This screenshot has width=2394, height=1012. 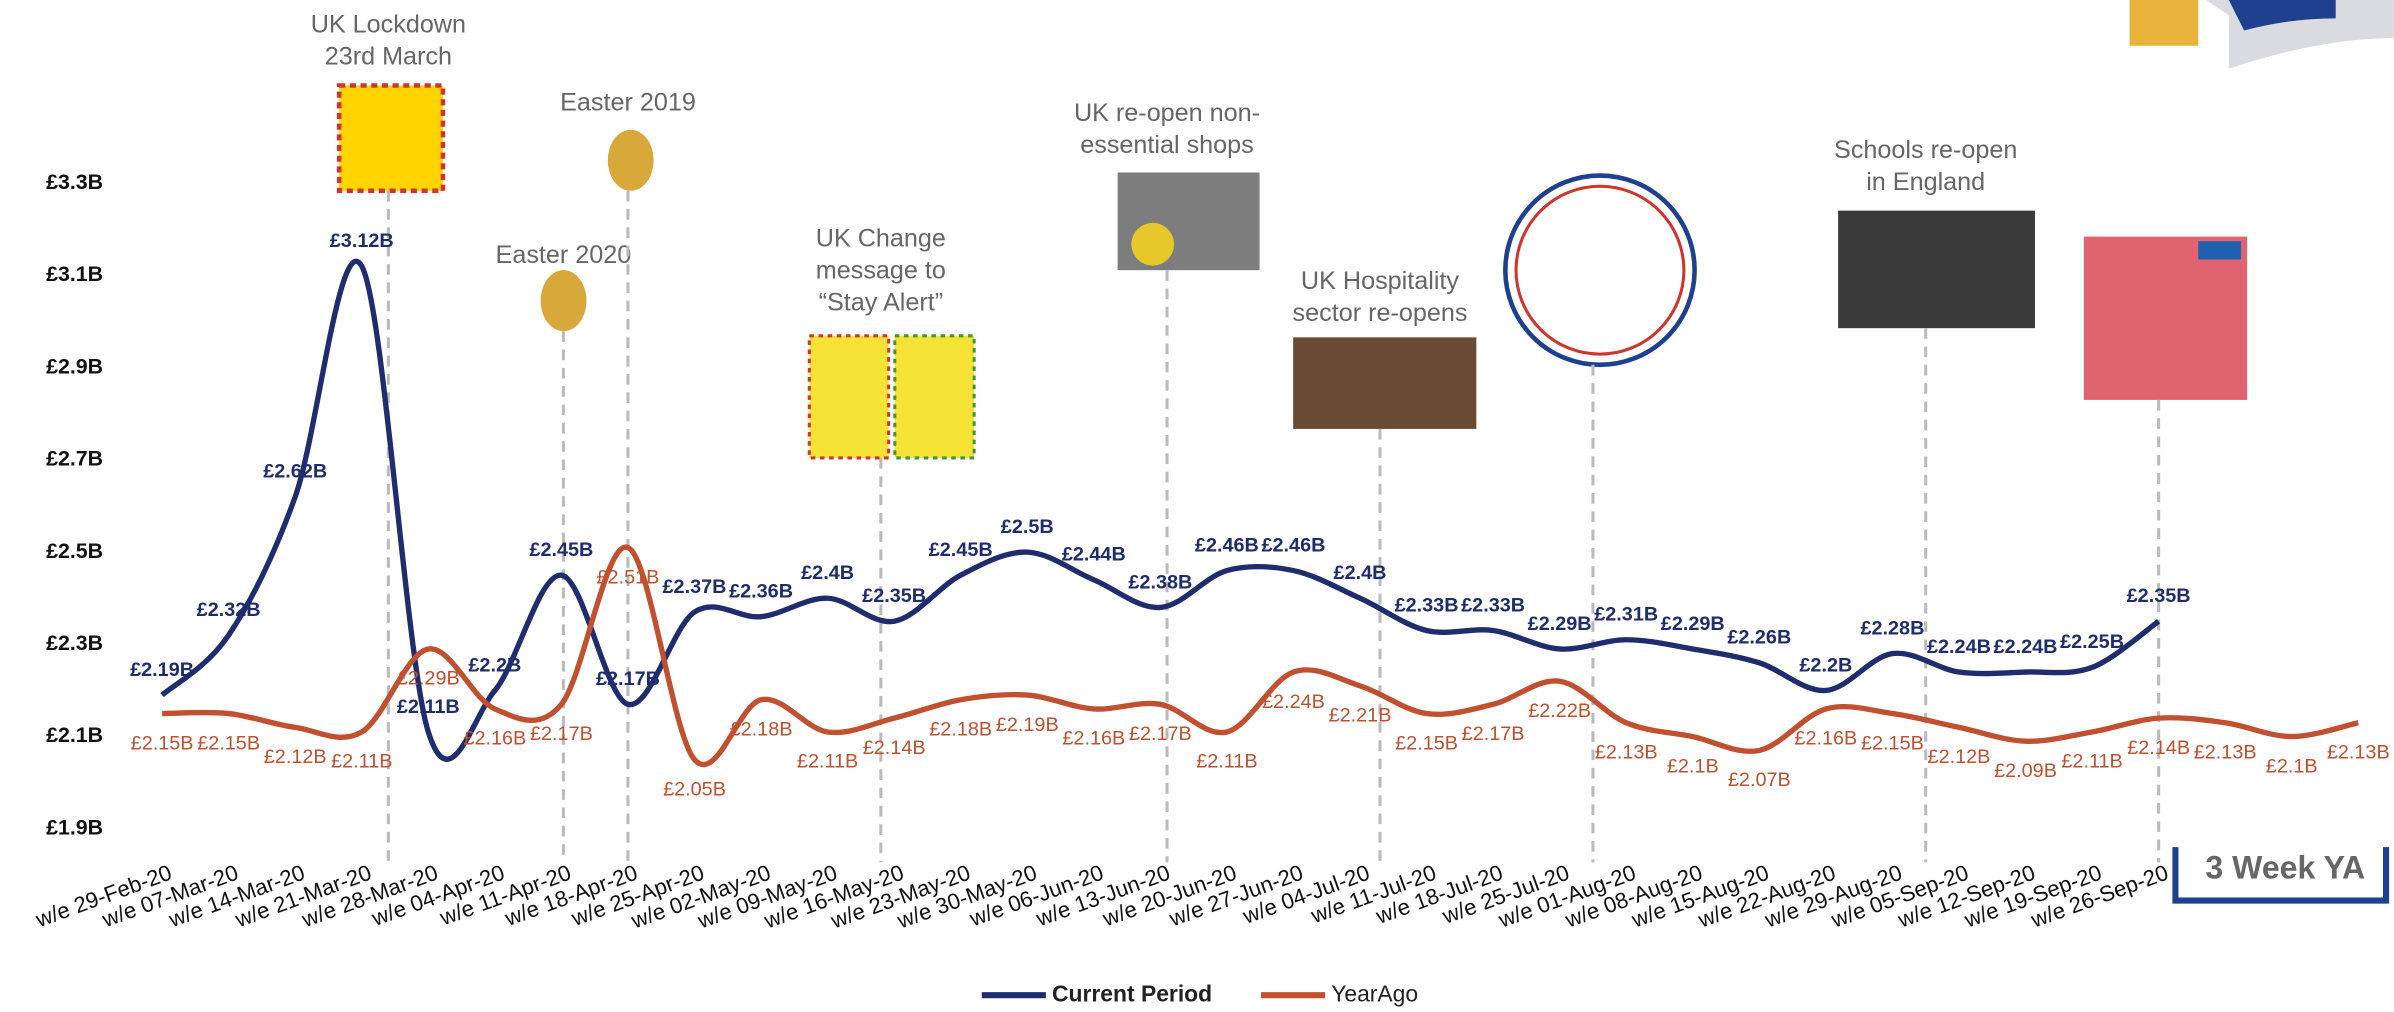 What do you see at coordinates (1094, 555) in the screenshot?
I see `data-label: £2.44B` at bounding box center [1094, 555].